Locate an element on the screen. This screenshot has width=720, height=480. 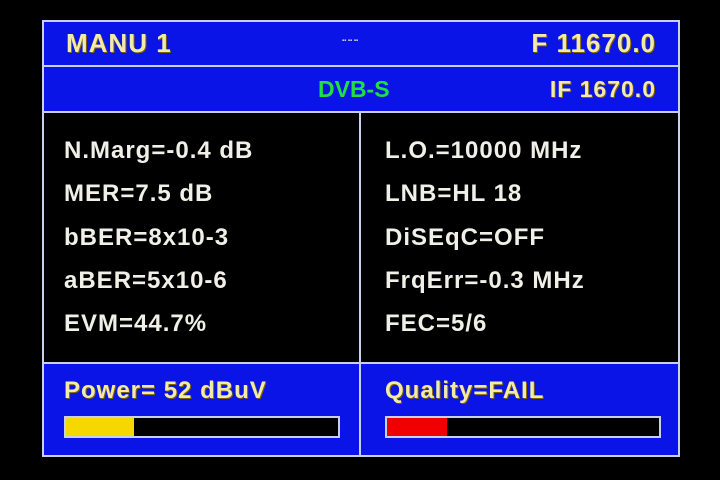
mer-value: MER=7.5 dB is located at coordinates (139, 193).